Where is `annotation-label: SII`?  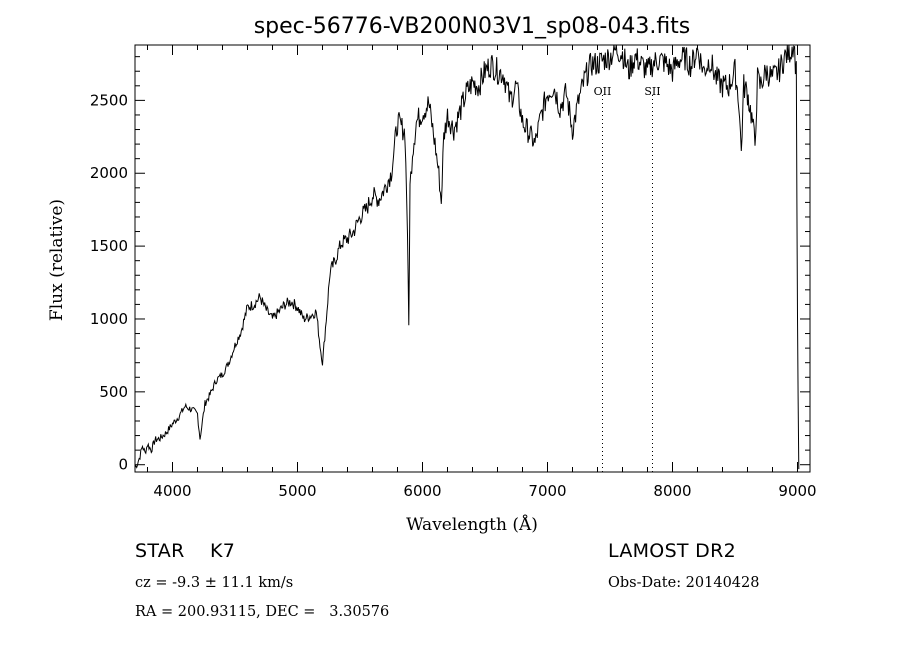 annotation-label: SII is located at coordinates (652, 91).